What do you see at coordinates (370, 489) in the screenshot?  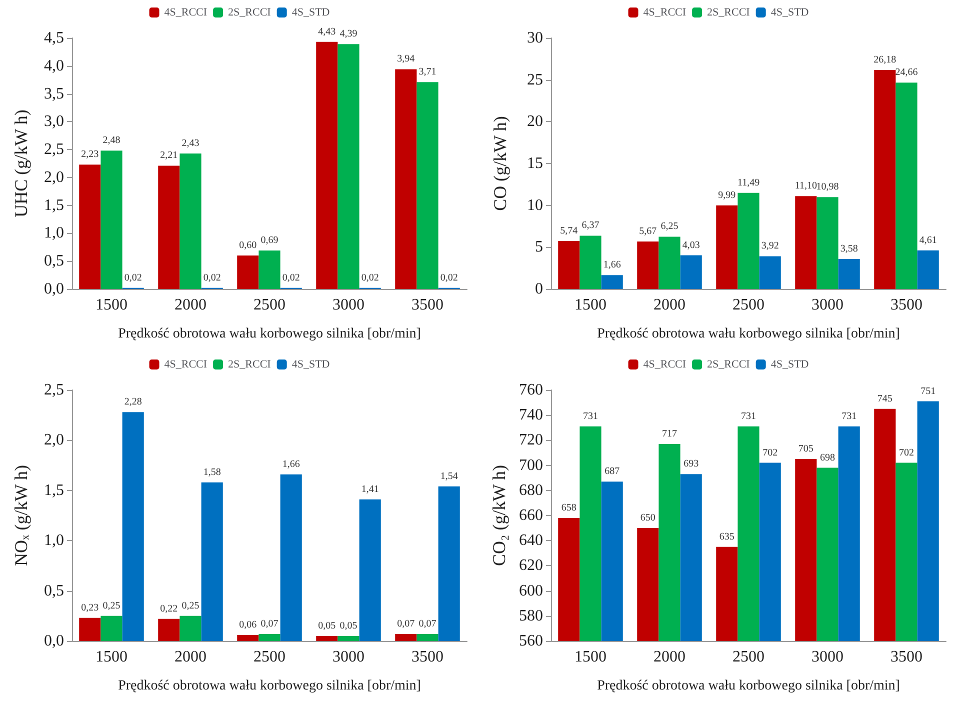 I see `data-label: 1,41` at bounding box center [370, 489].